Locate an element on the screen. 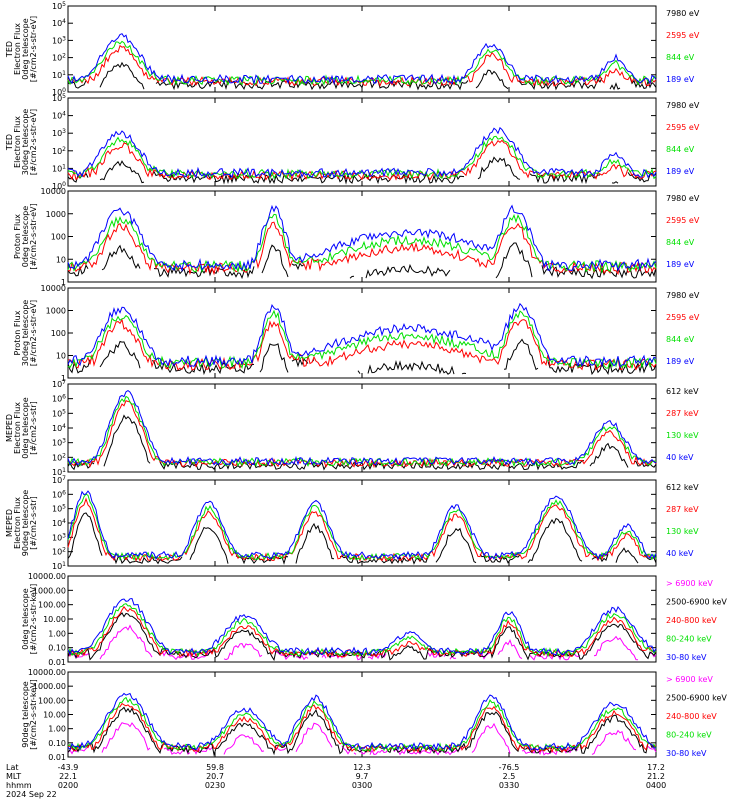 The height and width of the screenshot is (800, 750). y-axis-label: Proton Flux is located at coordinates (17, 332).